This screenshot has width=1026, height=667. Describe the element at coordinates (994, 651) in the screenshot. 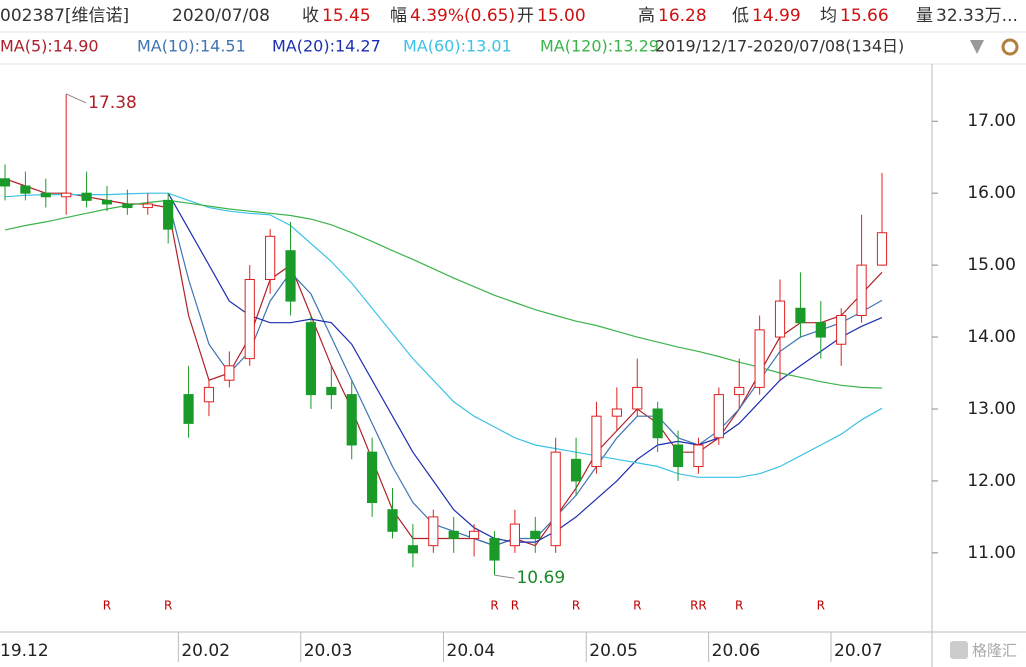

I see `watermark: 格隆汇` at that location.